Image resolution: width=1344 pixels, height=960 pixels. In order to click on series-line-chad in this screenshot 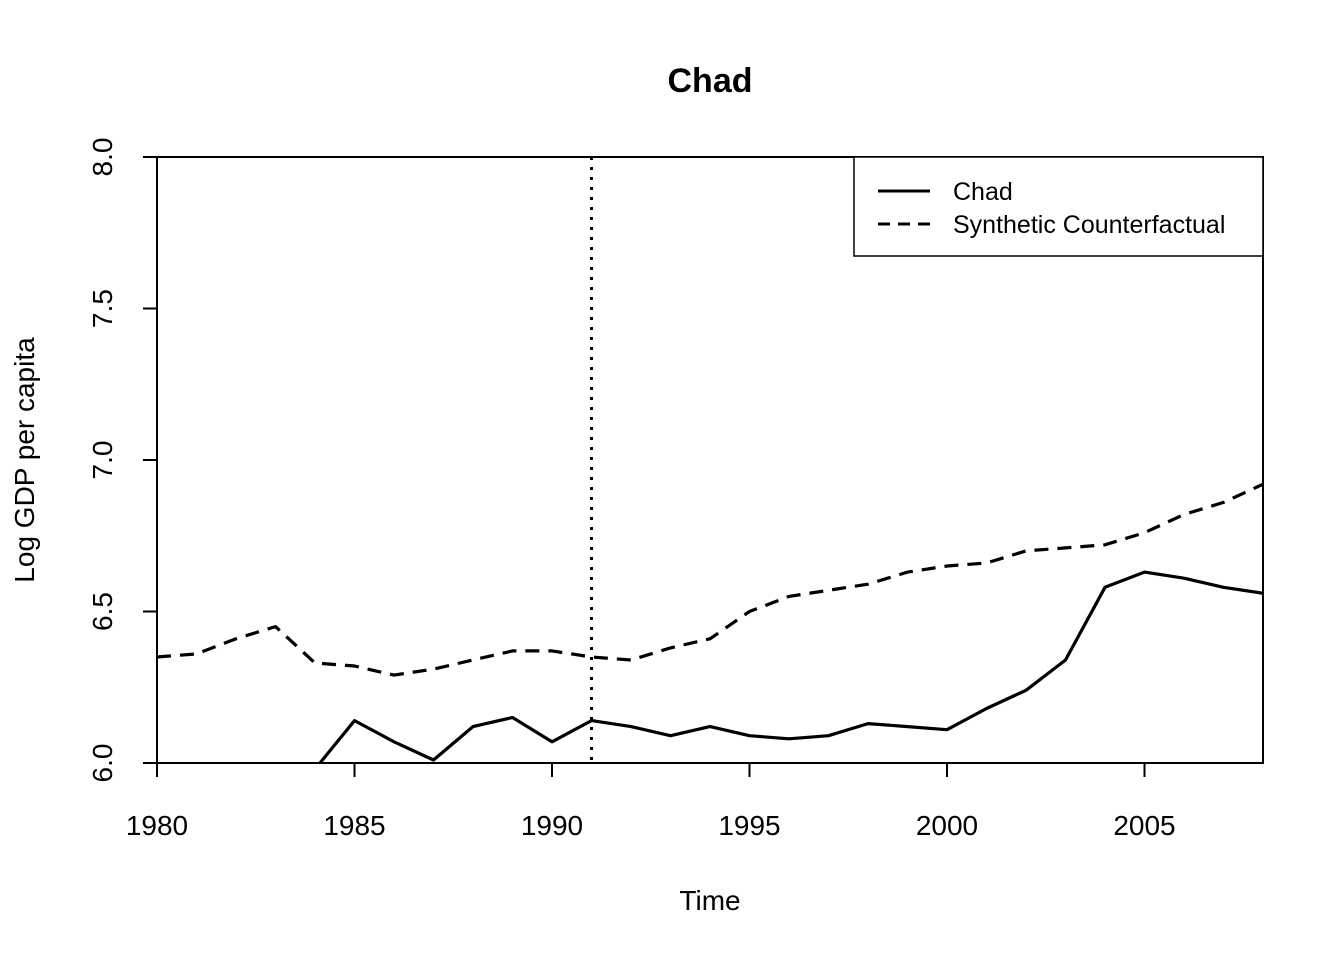, I will do `click(790, 666)`.